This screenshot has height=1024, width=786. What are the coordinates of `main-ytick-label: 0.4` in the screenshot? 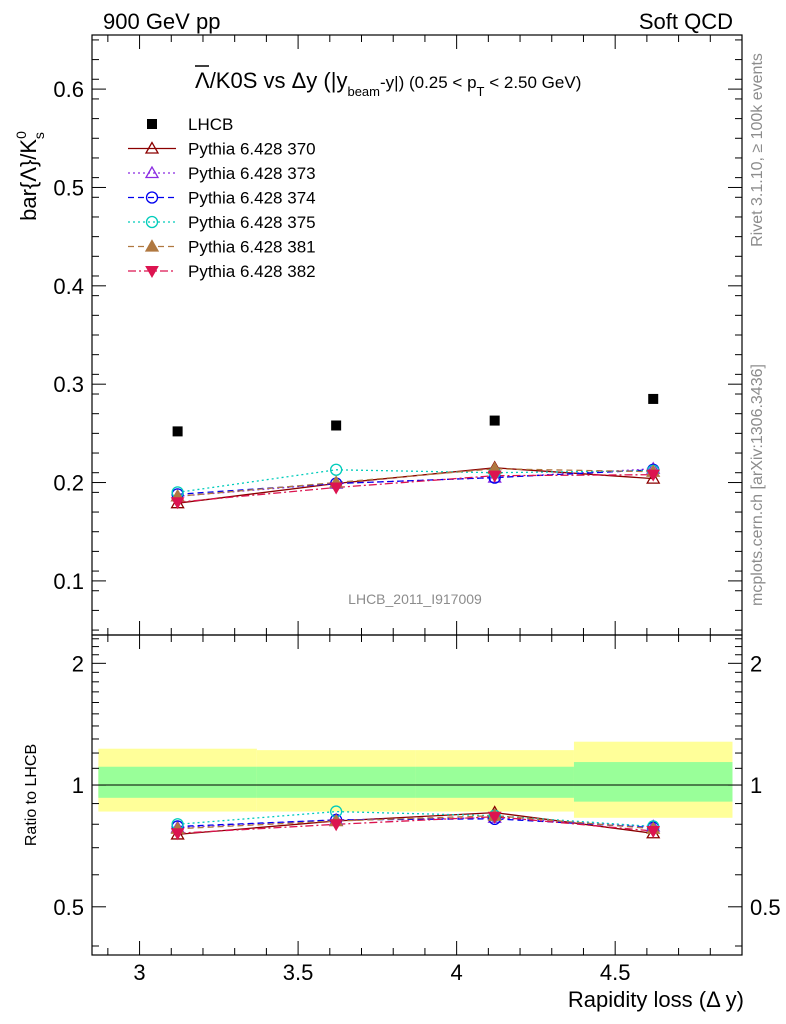 It's located at (68, 286).